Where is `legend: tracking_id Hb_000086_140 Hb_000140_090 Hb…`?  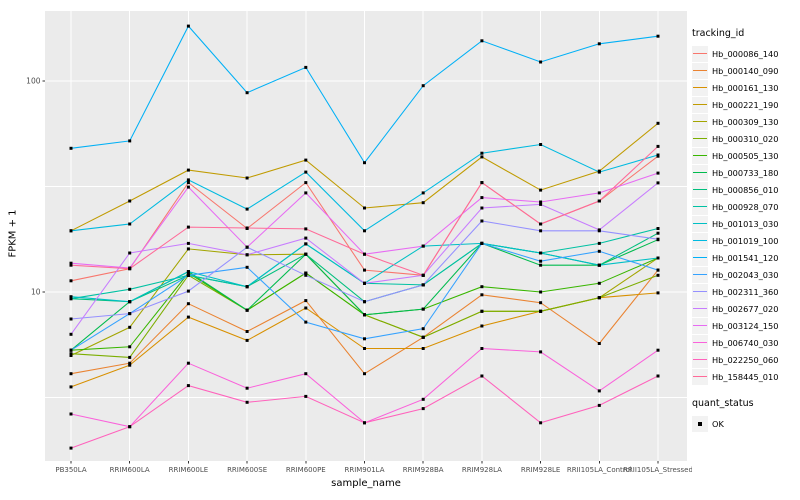
legend: tracking_id Hb_000086_140 Hb_000140_090 Hb… is located at coordinates (745, 230).